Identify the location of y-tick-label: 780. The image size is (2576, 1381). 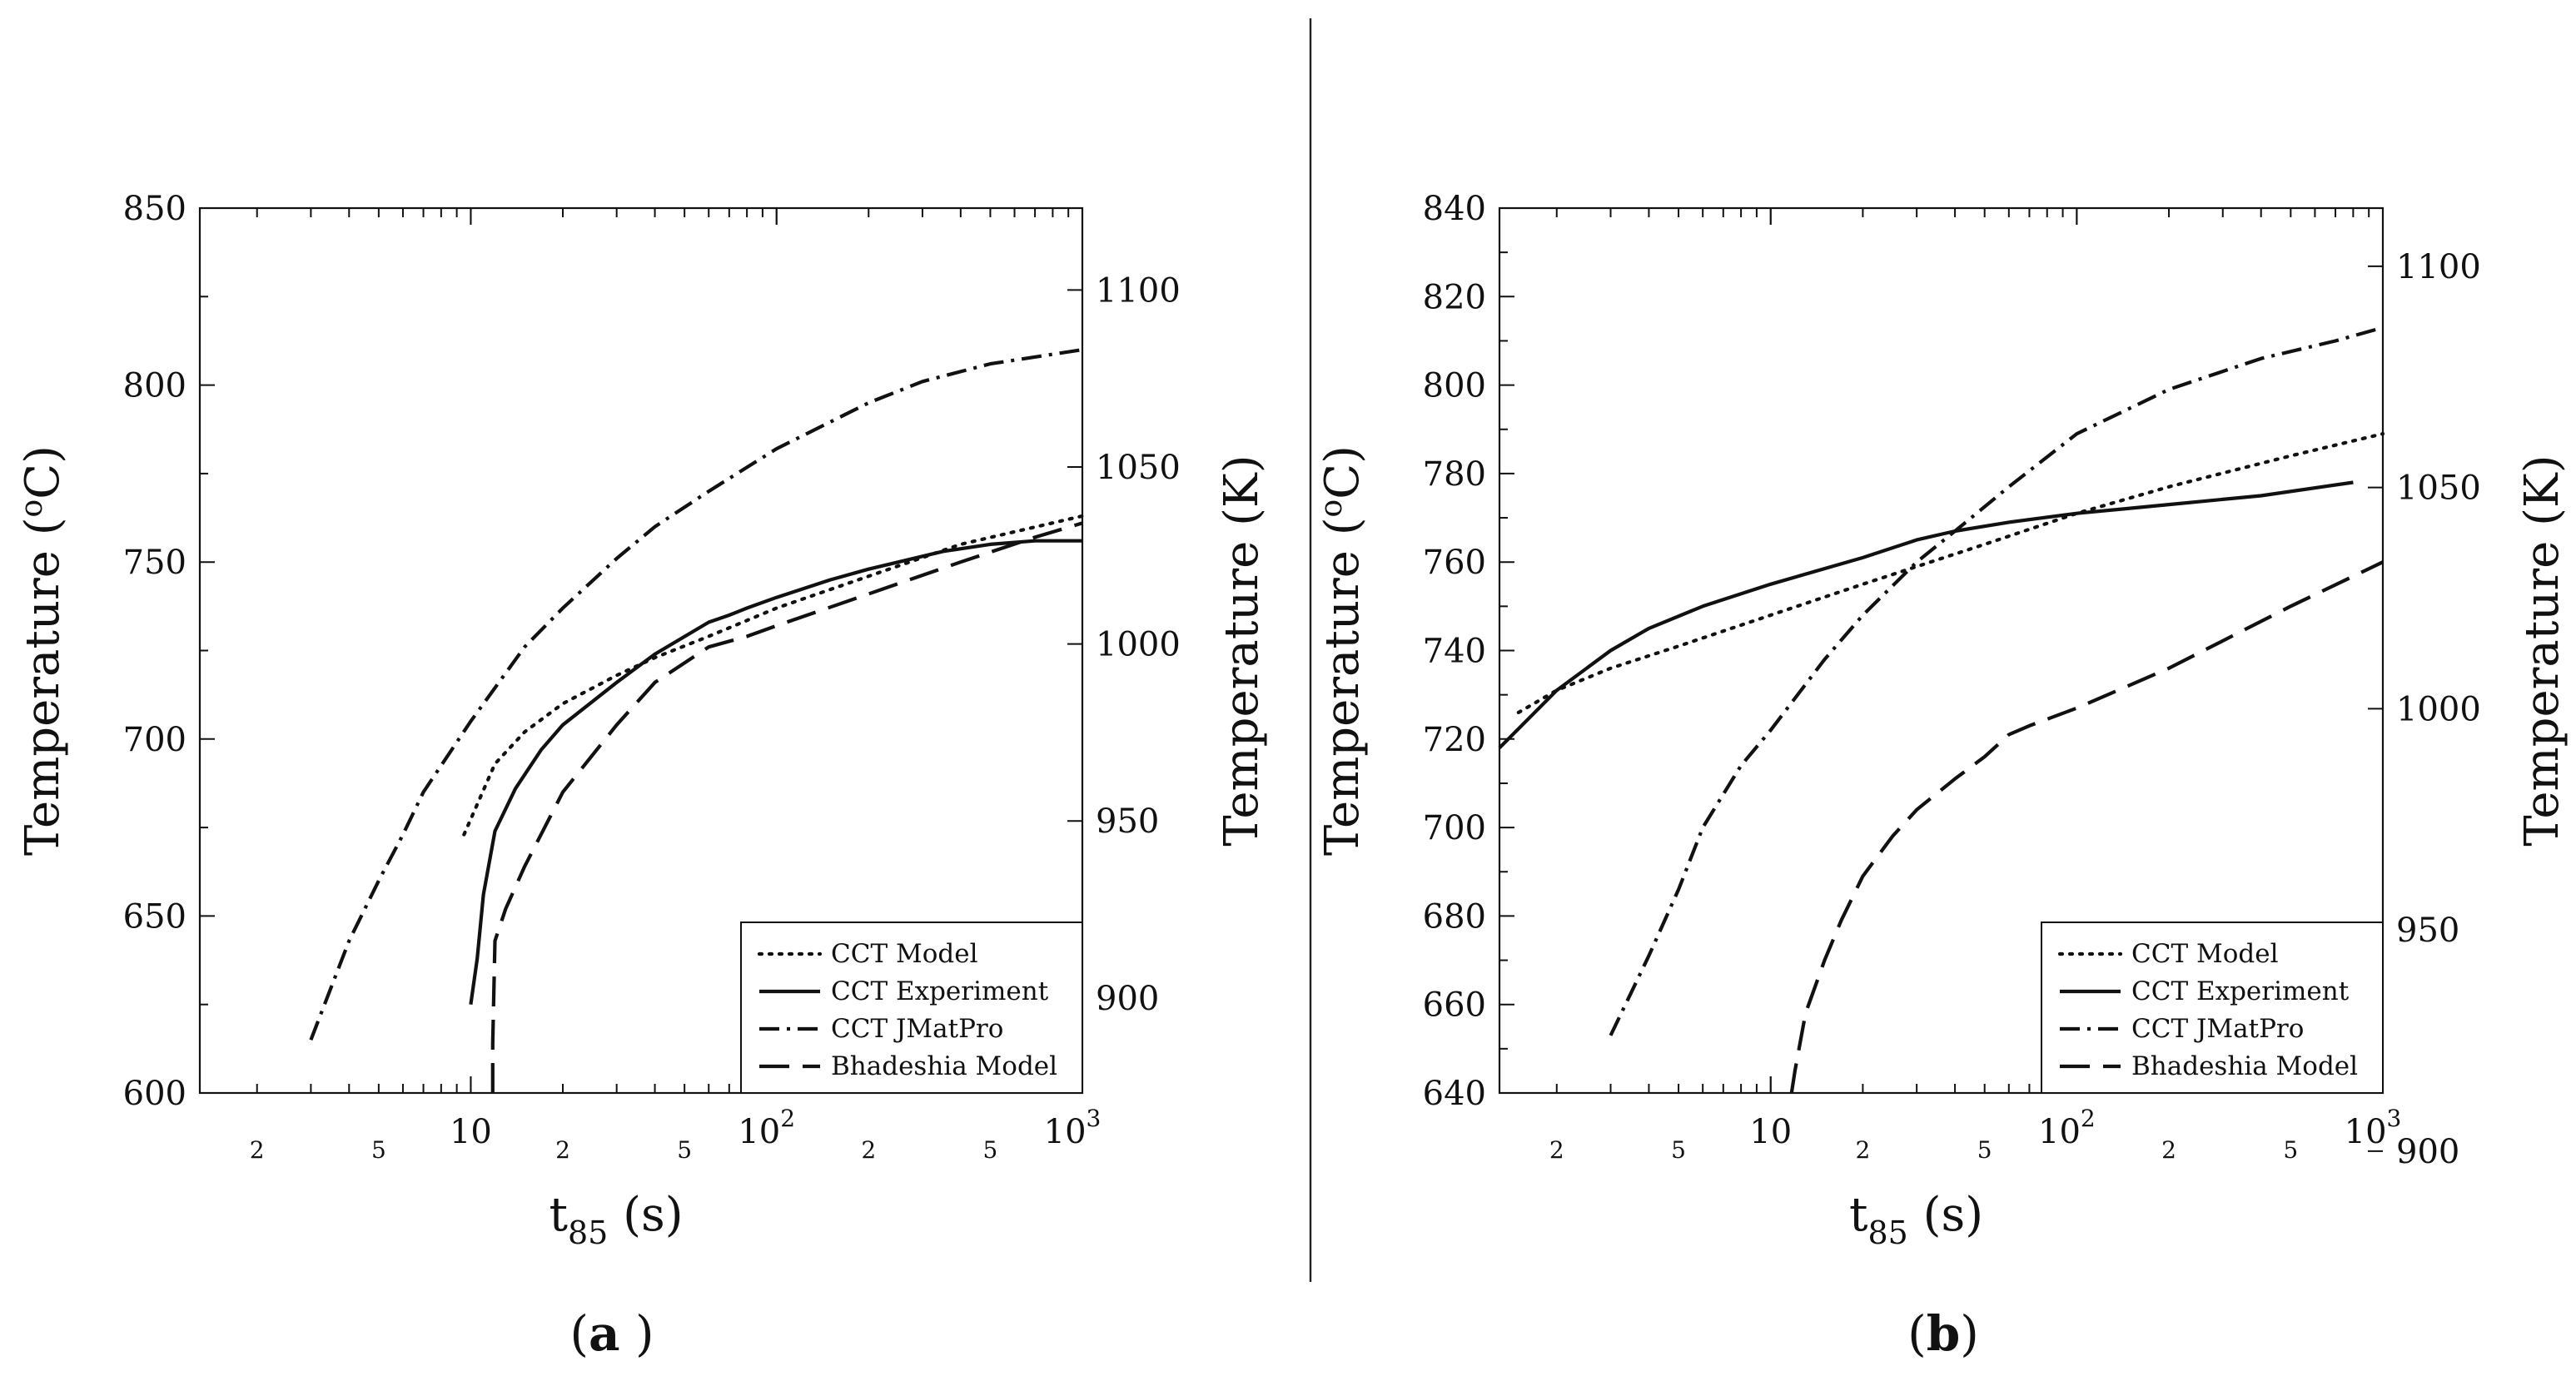
(1454, 474).